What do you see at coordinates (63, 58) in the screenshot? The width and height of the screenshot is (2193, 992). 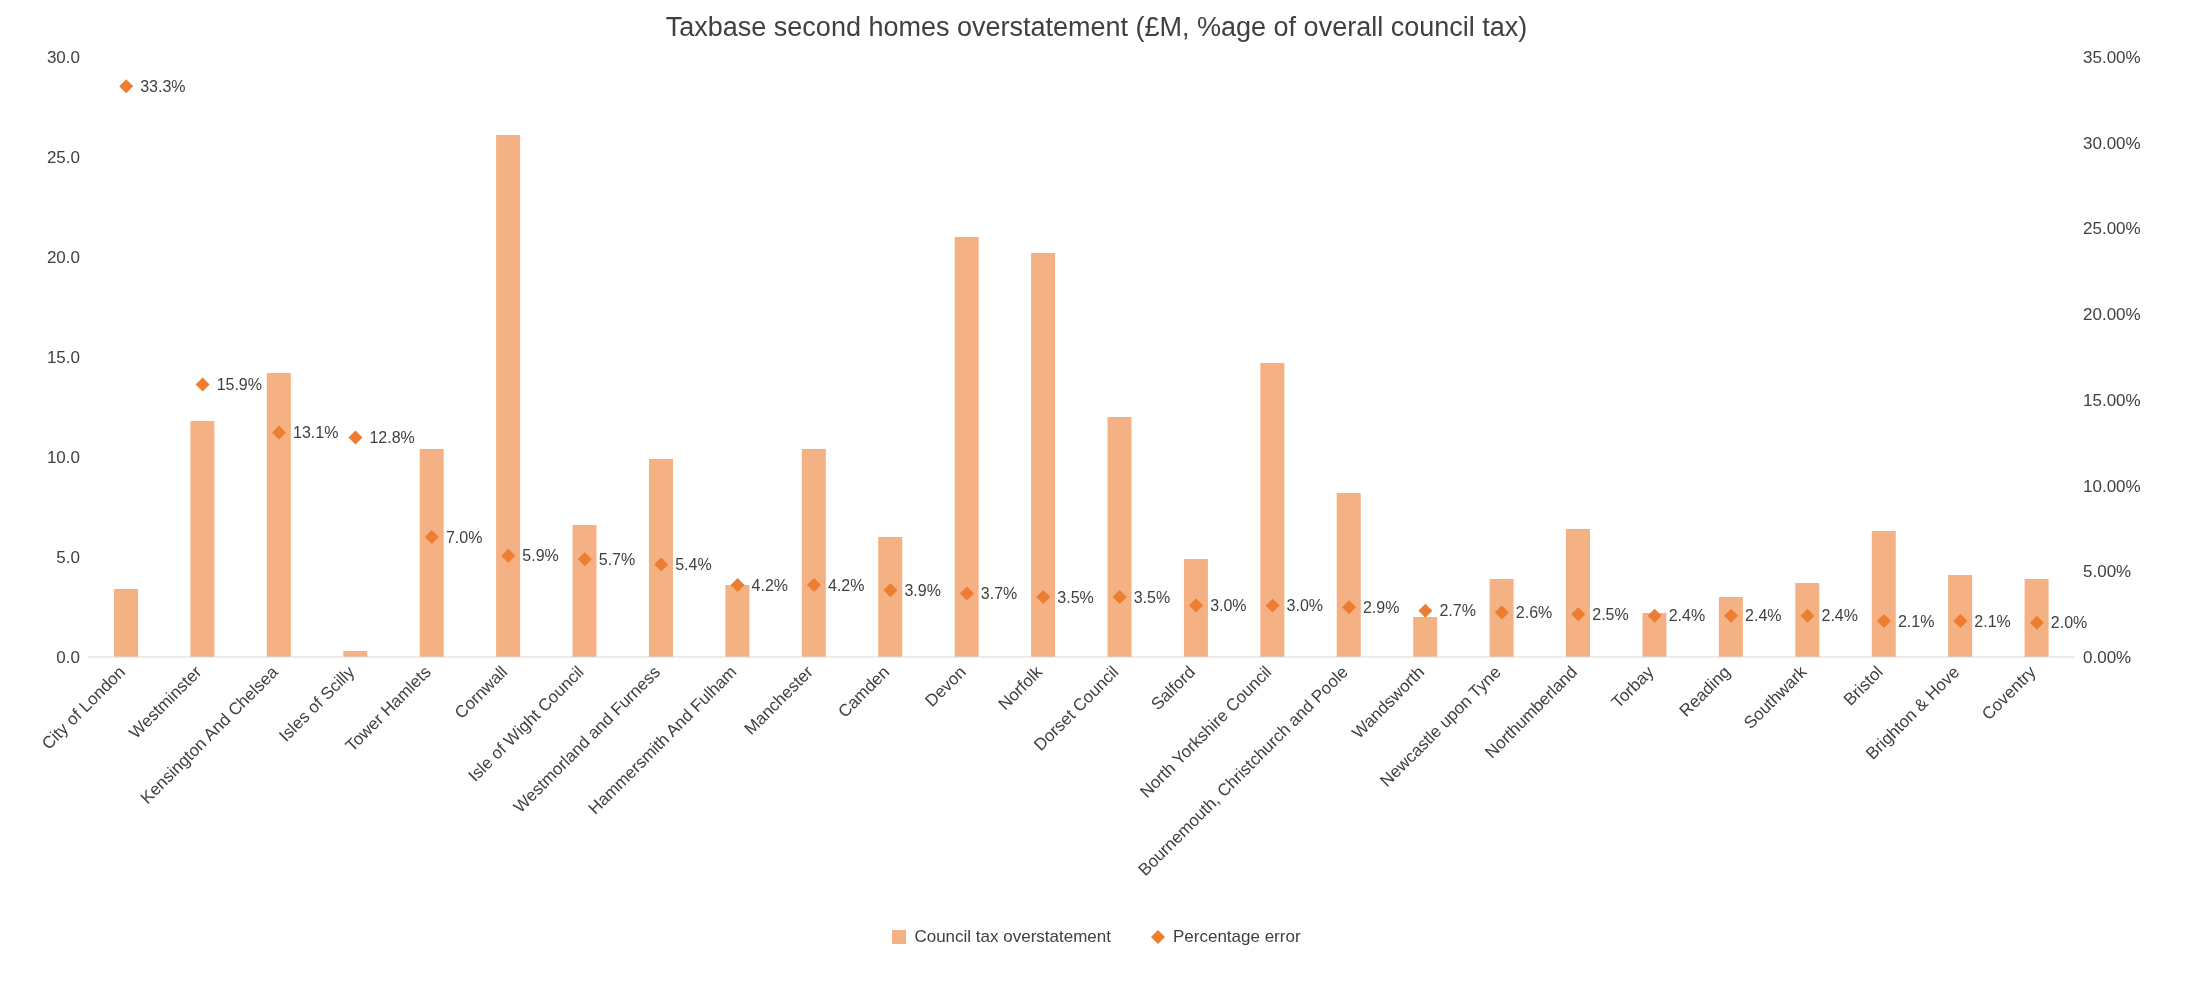 I see `y-tick-label: 30.0` at bounding box center [63, 58].